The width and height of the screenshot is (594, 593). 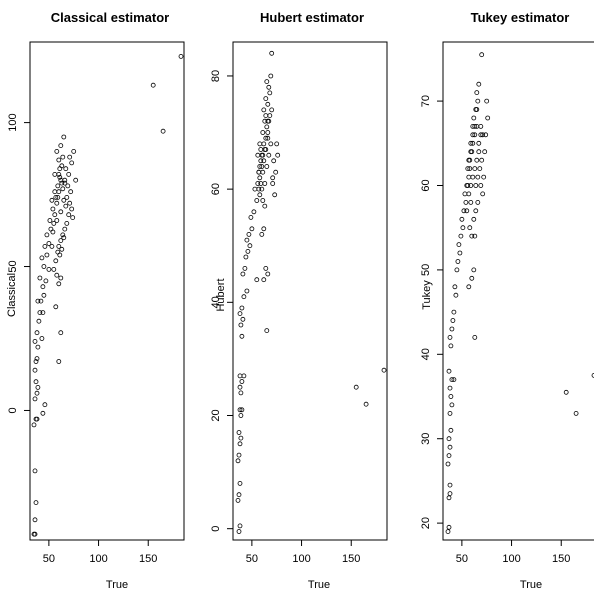 What do you see at coordinates (216, 189) in the screenshot?
I see `y-tick-label: 60` at bounding box center [216, 189].